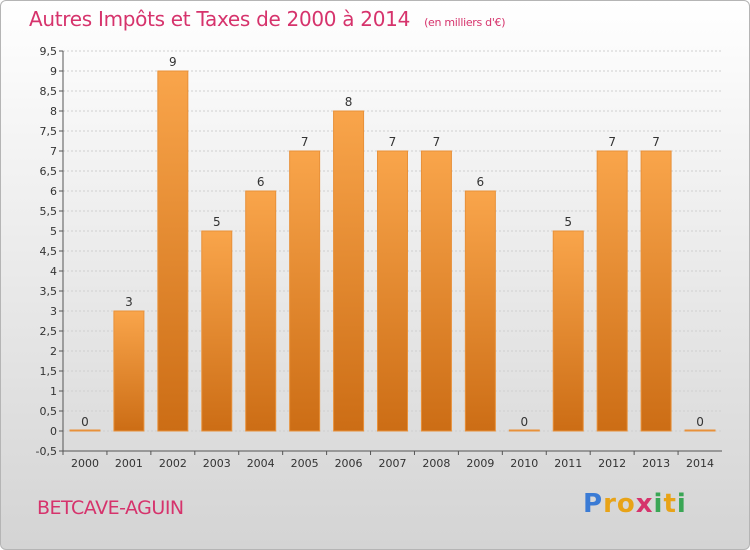  What do you see at coordinates (53, 431) in the screenshot?
I see `y-tick-label: 0` at bounding box center [53, 431].